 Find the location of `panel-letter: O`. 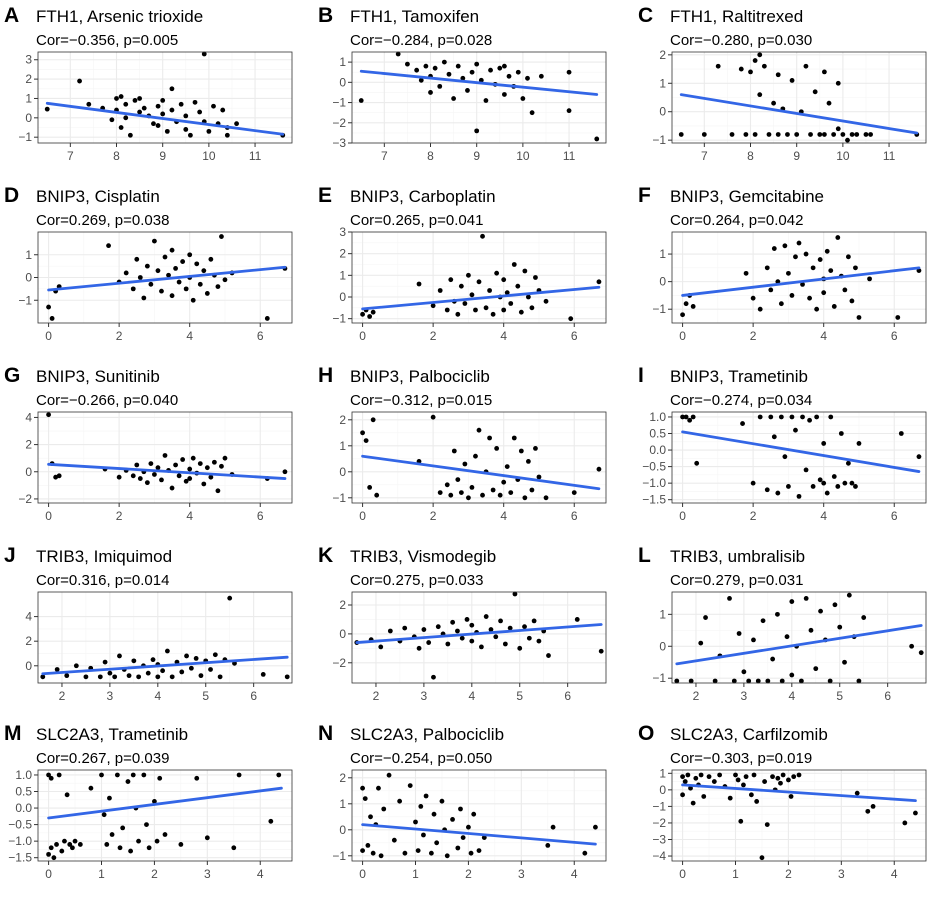

panel-letter: O is located at coordinates (646, 733).